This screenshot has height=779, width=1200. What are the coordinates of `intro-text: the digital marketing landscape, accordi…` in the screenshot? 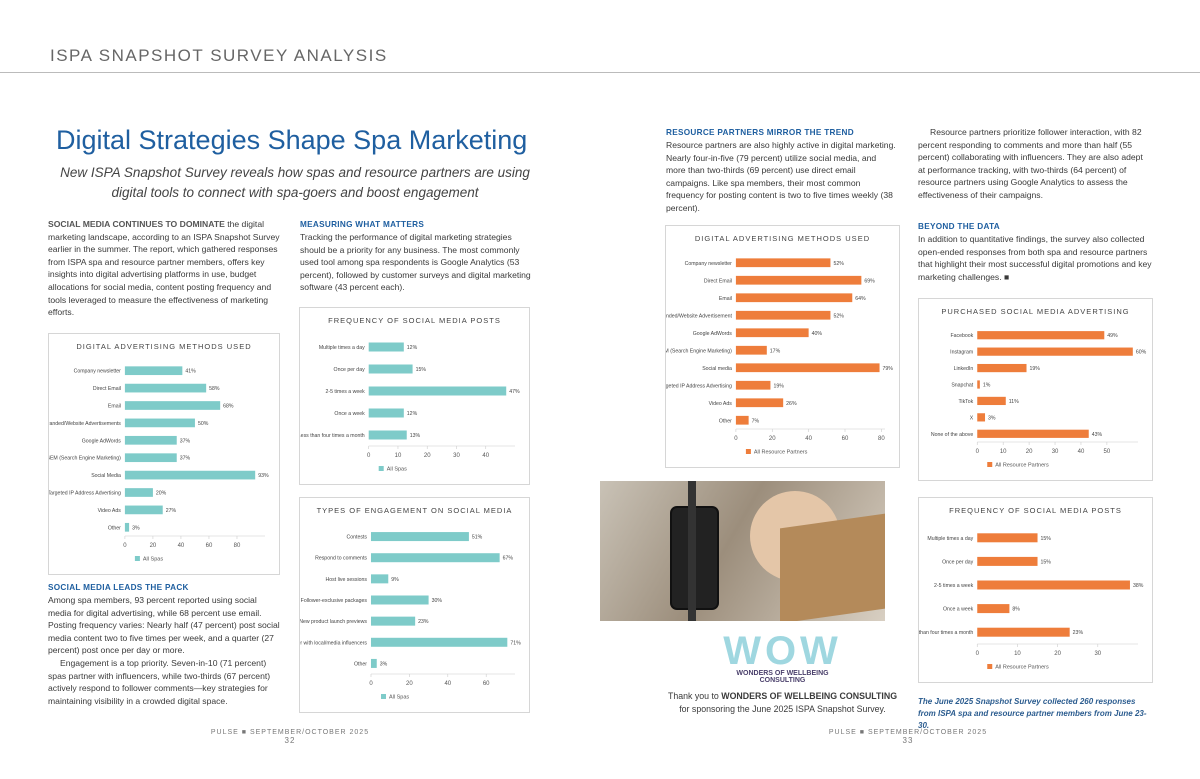 It's located at (164, 268).